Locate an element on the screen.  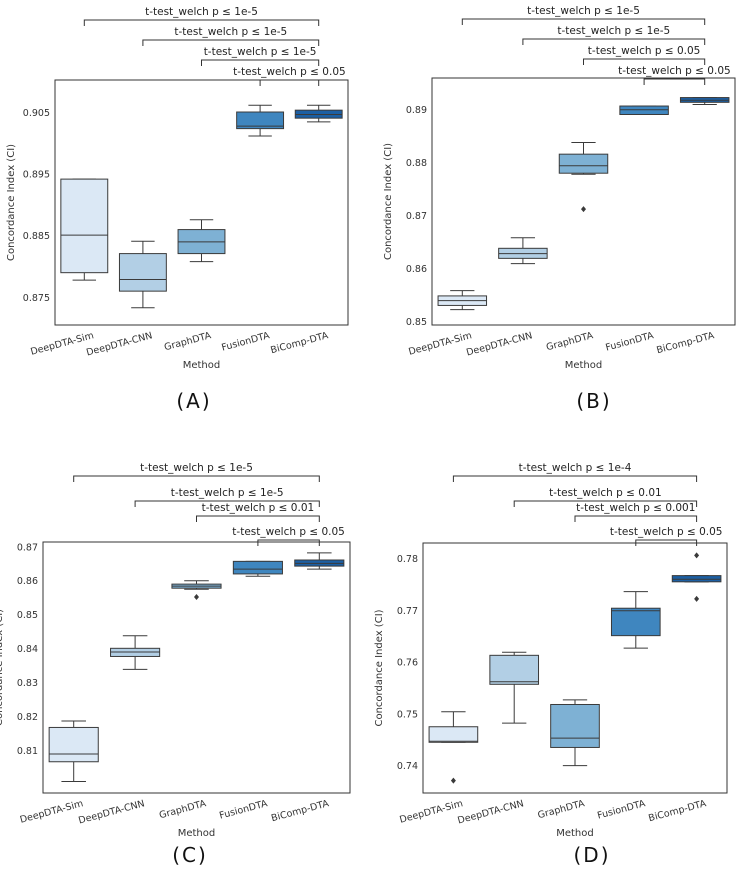
significance-label: t-test_welch p ≤ 1e-4 is located at coordinates (575, 468).